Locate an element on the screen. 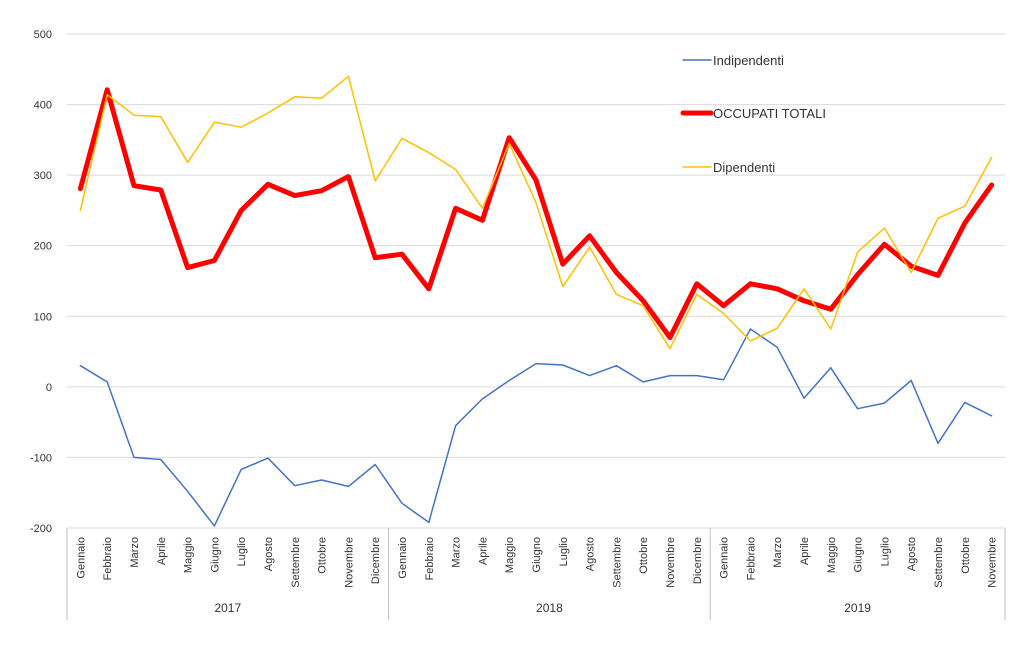 The height and width of the screenshot is (657, 1015). y-tick-label: 100 is located at coordinates (43, 317).